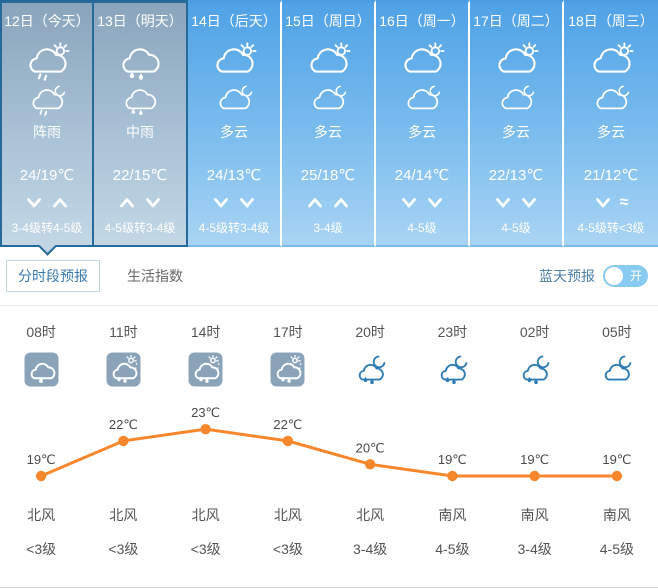 The image size is (658, 588). What do you see at coordinates (123, 424) in the screenshot?
I see `temp-label: 22℃` at bounding box center [123, 424].